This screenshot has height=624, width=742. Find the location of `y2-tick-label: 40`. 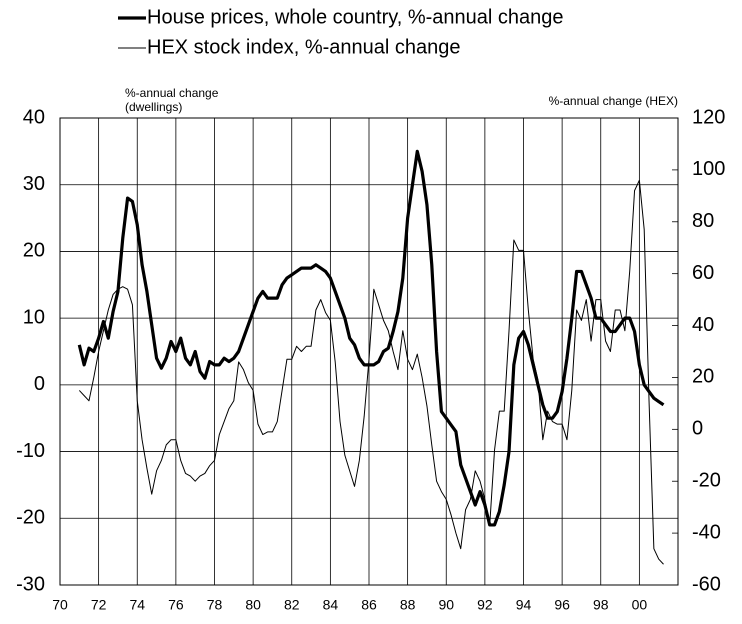

y2-tick-label: 40 is located at coordinates (703, 325).